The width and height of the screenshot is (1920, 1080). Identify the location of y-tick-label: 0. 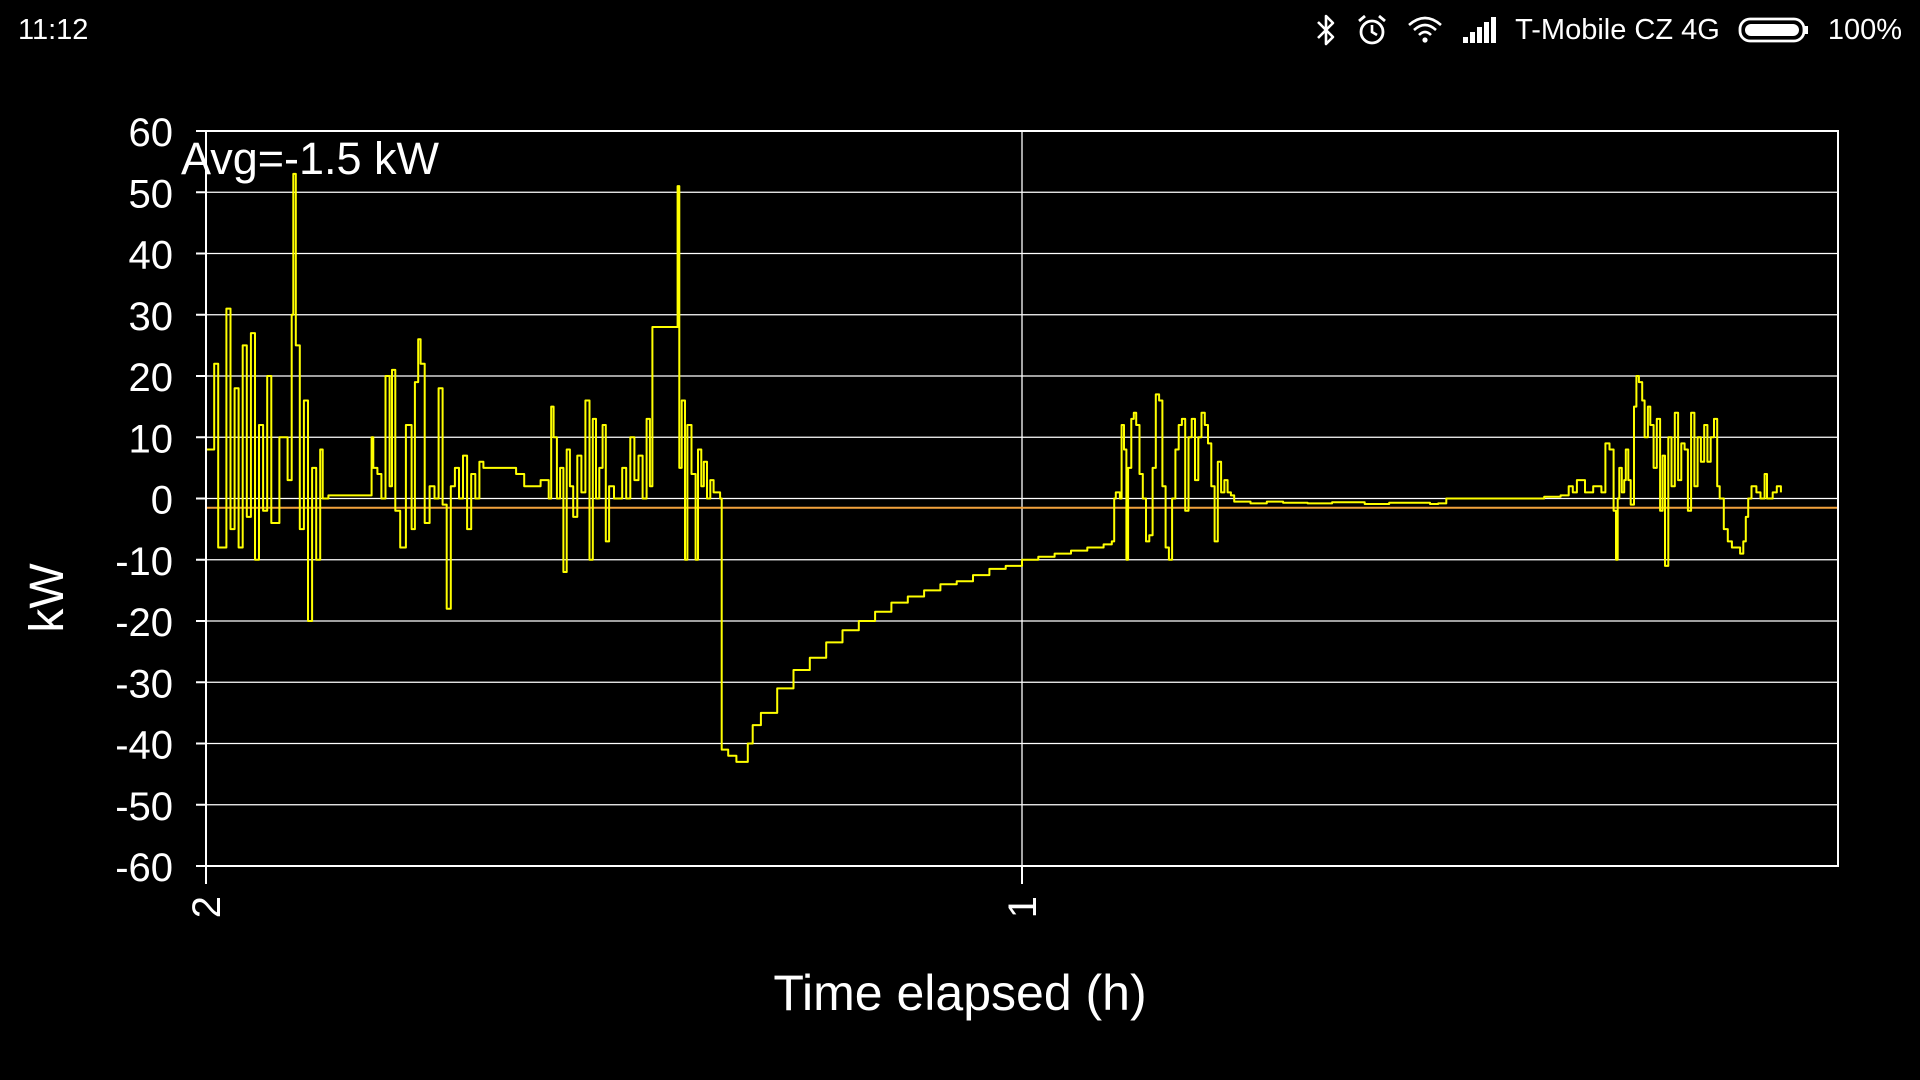
(162, 501).